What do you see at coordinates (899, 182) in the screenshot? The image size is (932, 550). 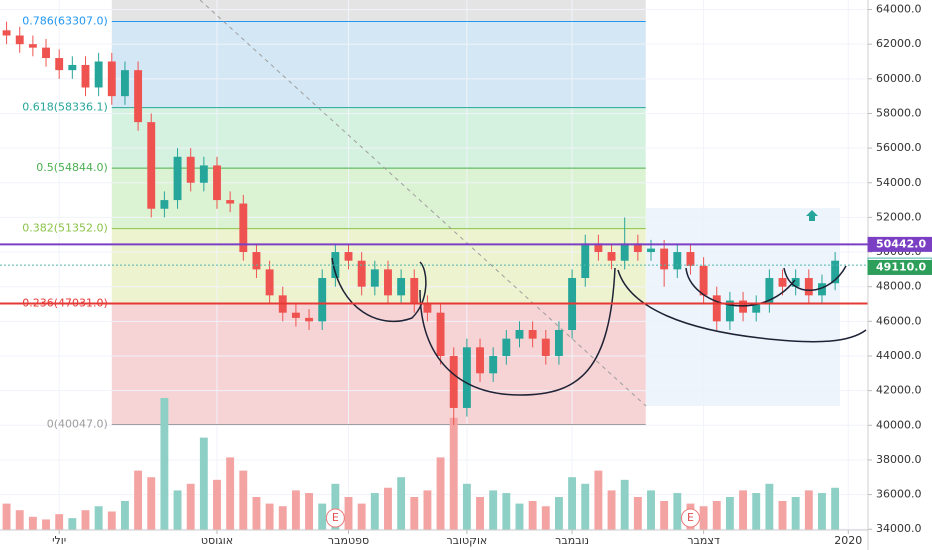 I see `y-tick-label: 54000.0` at bounding box center [899, 182].